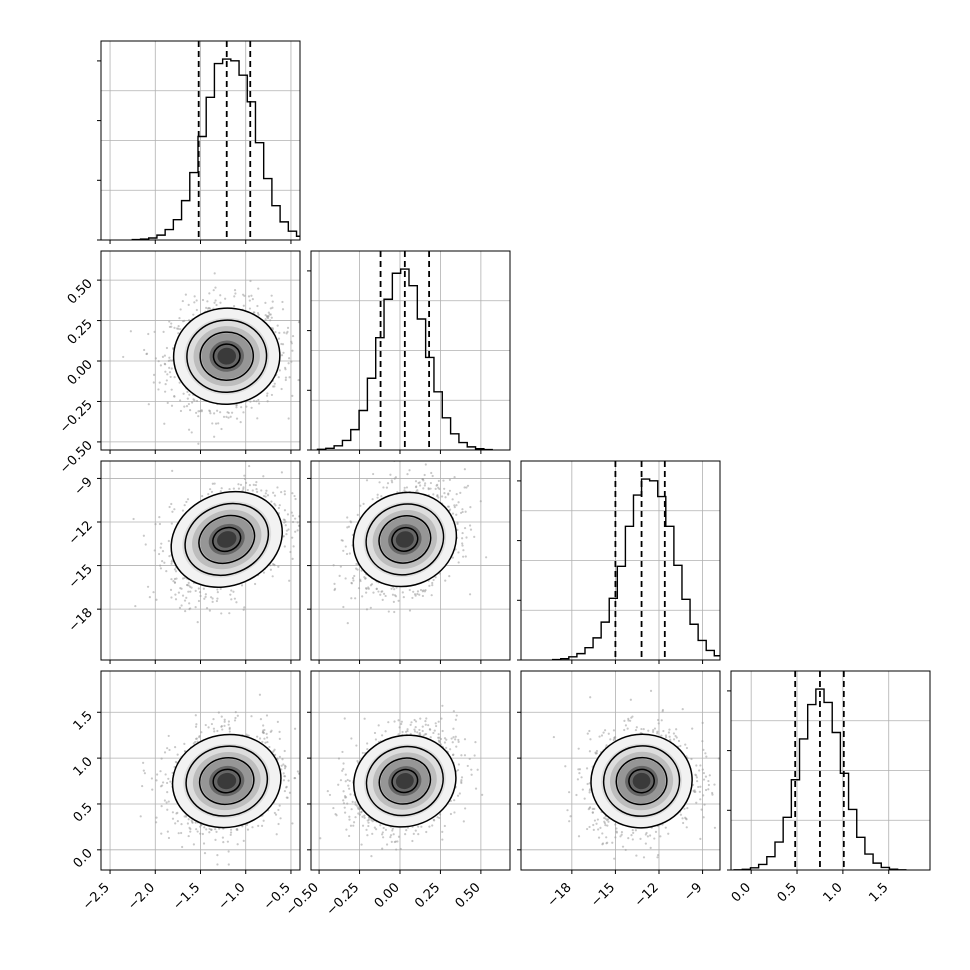 The height and width of the screenshot is (970, 970). I want to click on y-tick-label: −0.50, so click(76, 457).